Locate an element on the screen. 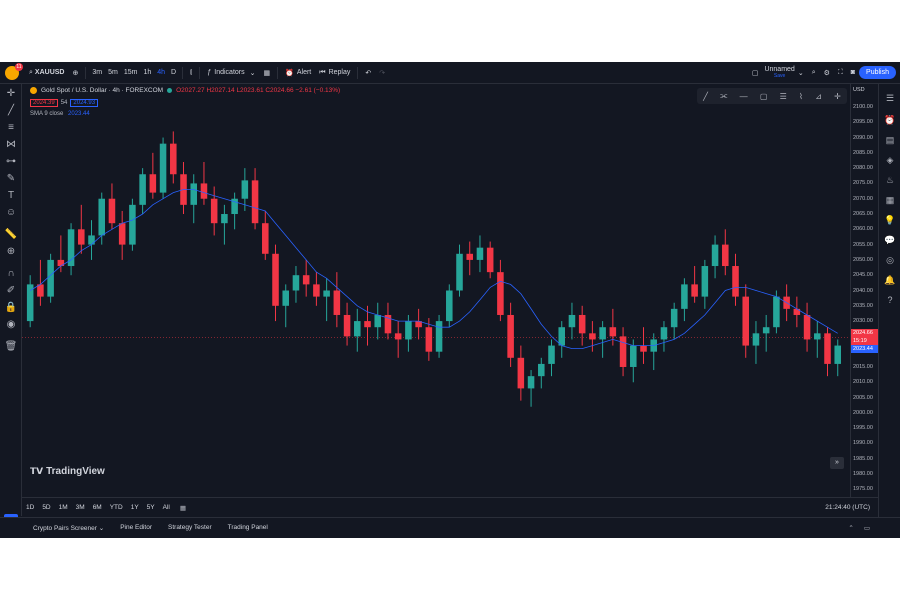  snapshot-button: ◙ is located at coordinates (853, 73).